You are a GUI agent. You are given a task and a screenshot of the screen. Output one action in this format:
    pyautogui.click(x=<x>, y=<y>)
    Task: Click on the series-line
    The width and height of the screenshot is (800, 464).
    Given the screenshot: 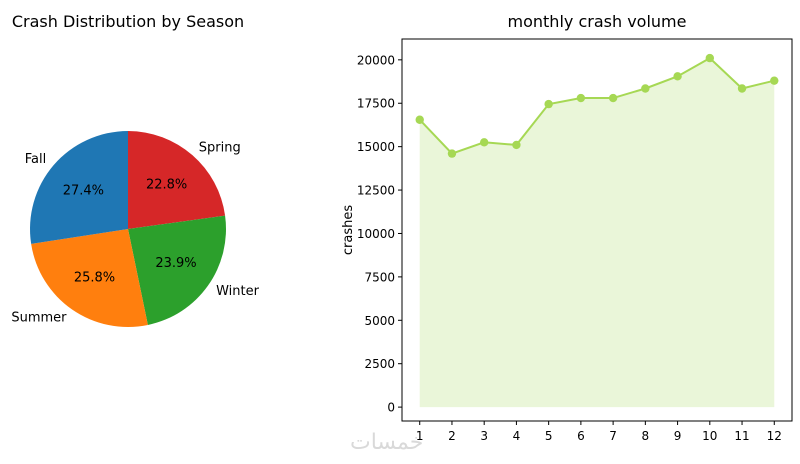 What is the action you would take?
    pyautogui.click(x=597, y=105)
    